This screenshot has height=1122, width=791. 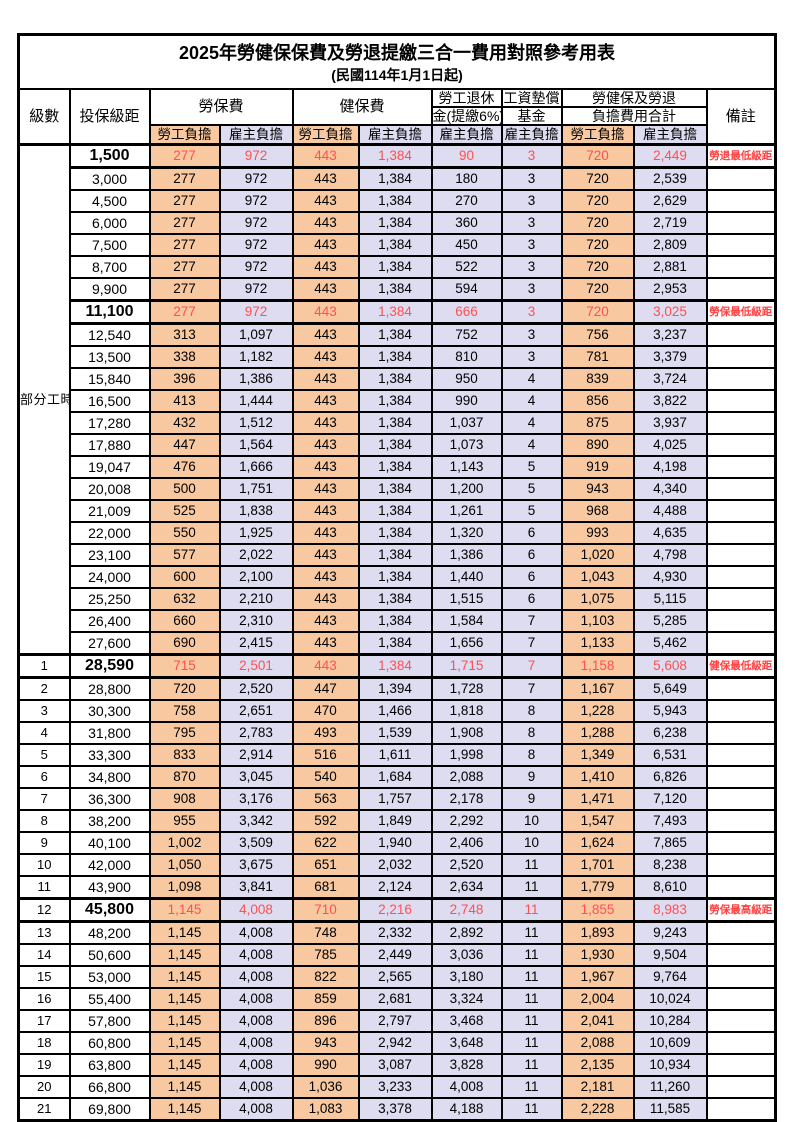 What do you see at coordinates (184, 467) in the screenshot?
I see `value-cell: 476` at bounding box center [184, 467].